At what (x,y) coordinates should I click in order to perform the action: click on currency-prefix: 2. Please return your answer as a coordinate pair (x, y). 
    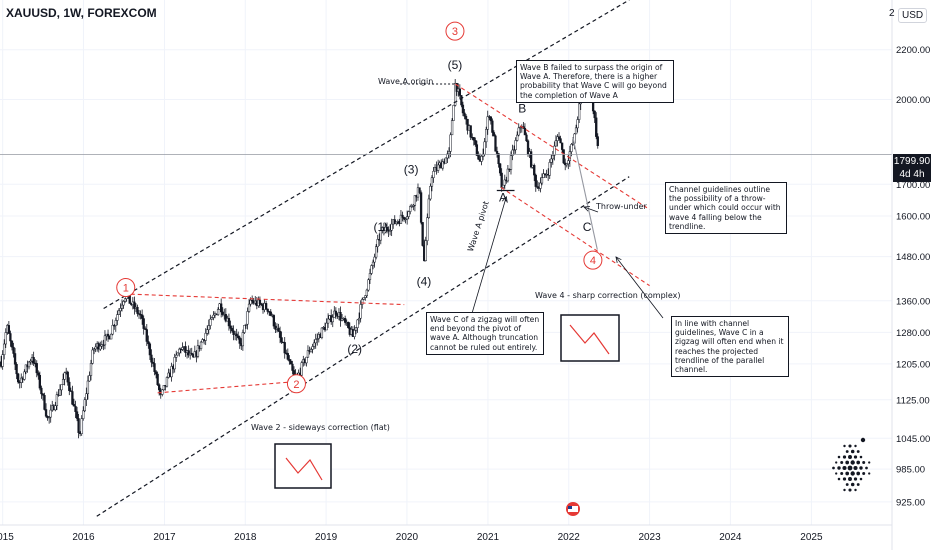
    Looking at the image, I should click on (892, 13).